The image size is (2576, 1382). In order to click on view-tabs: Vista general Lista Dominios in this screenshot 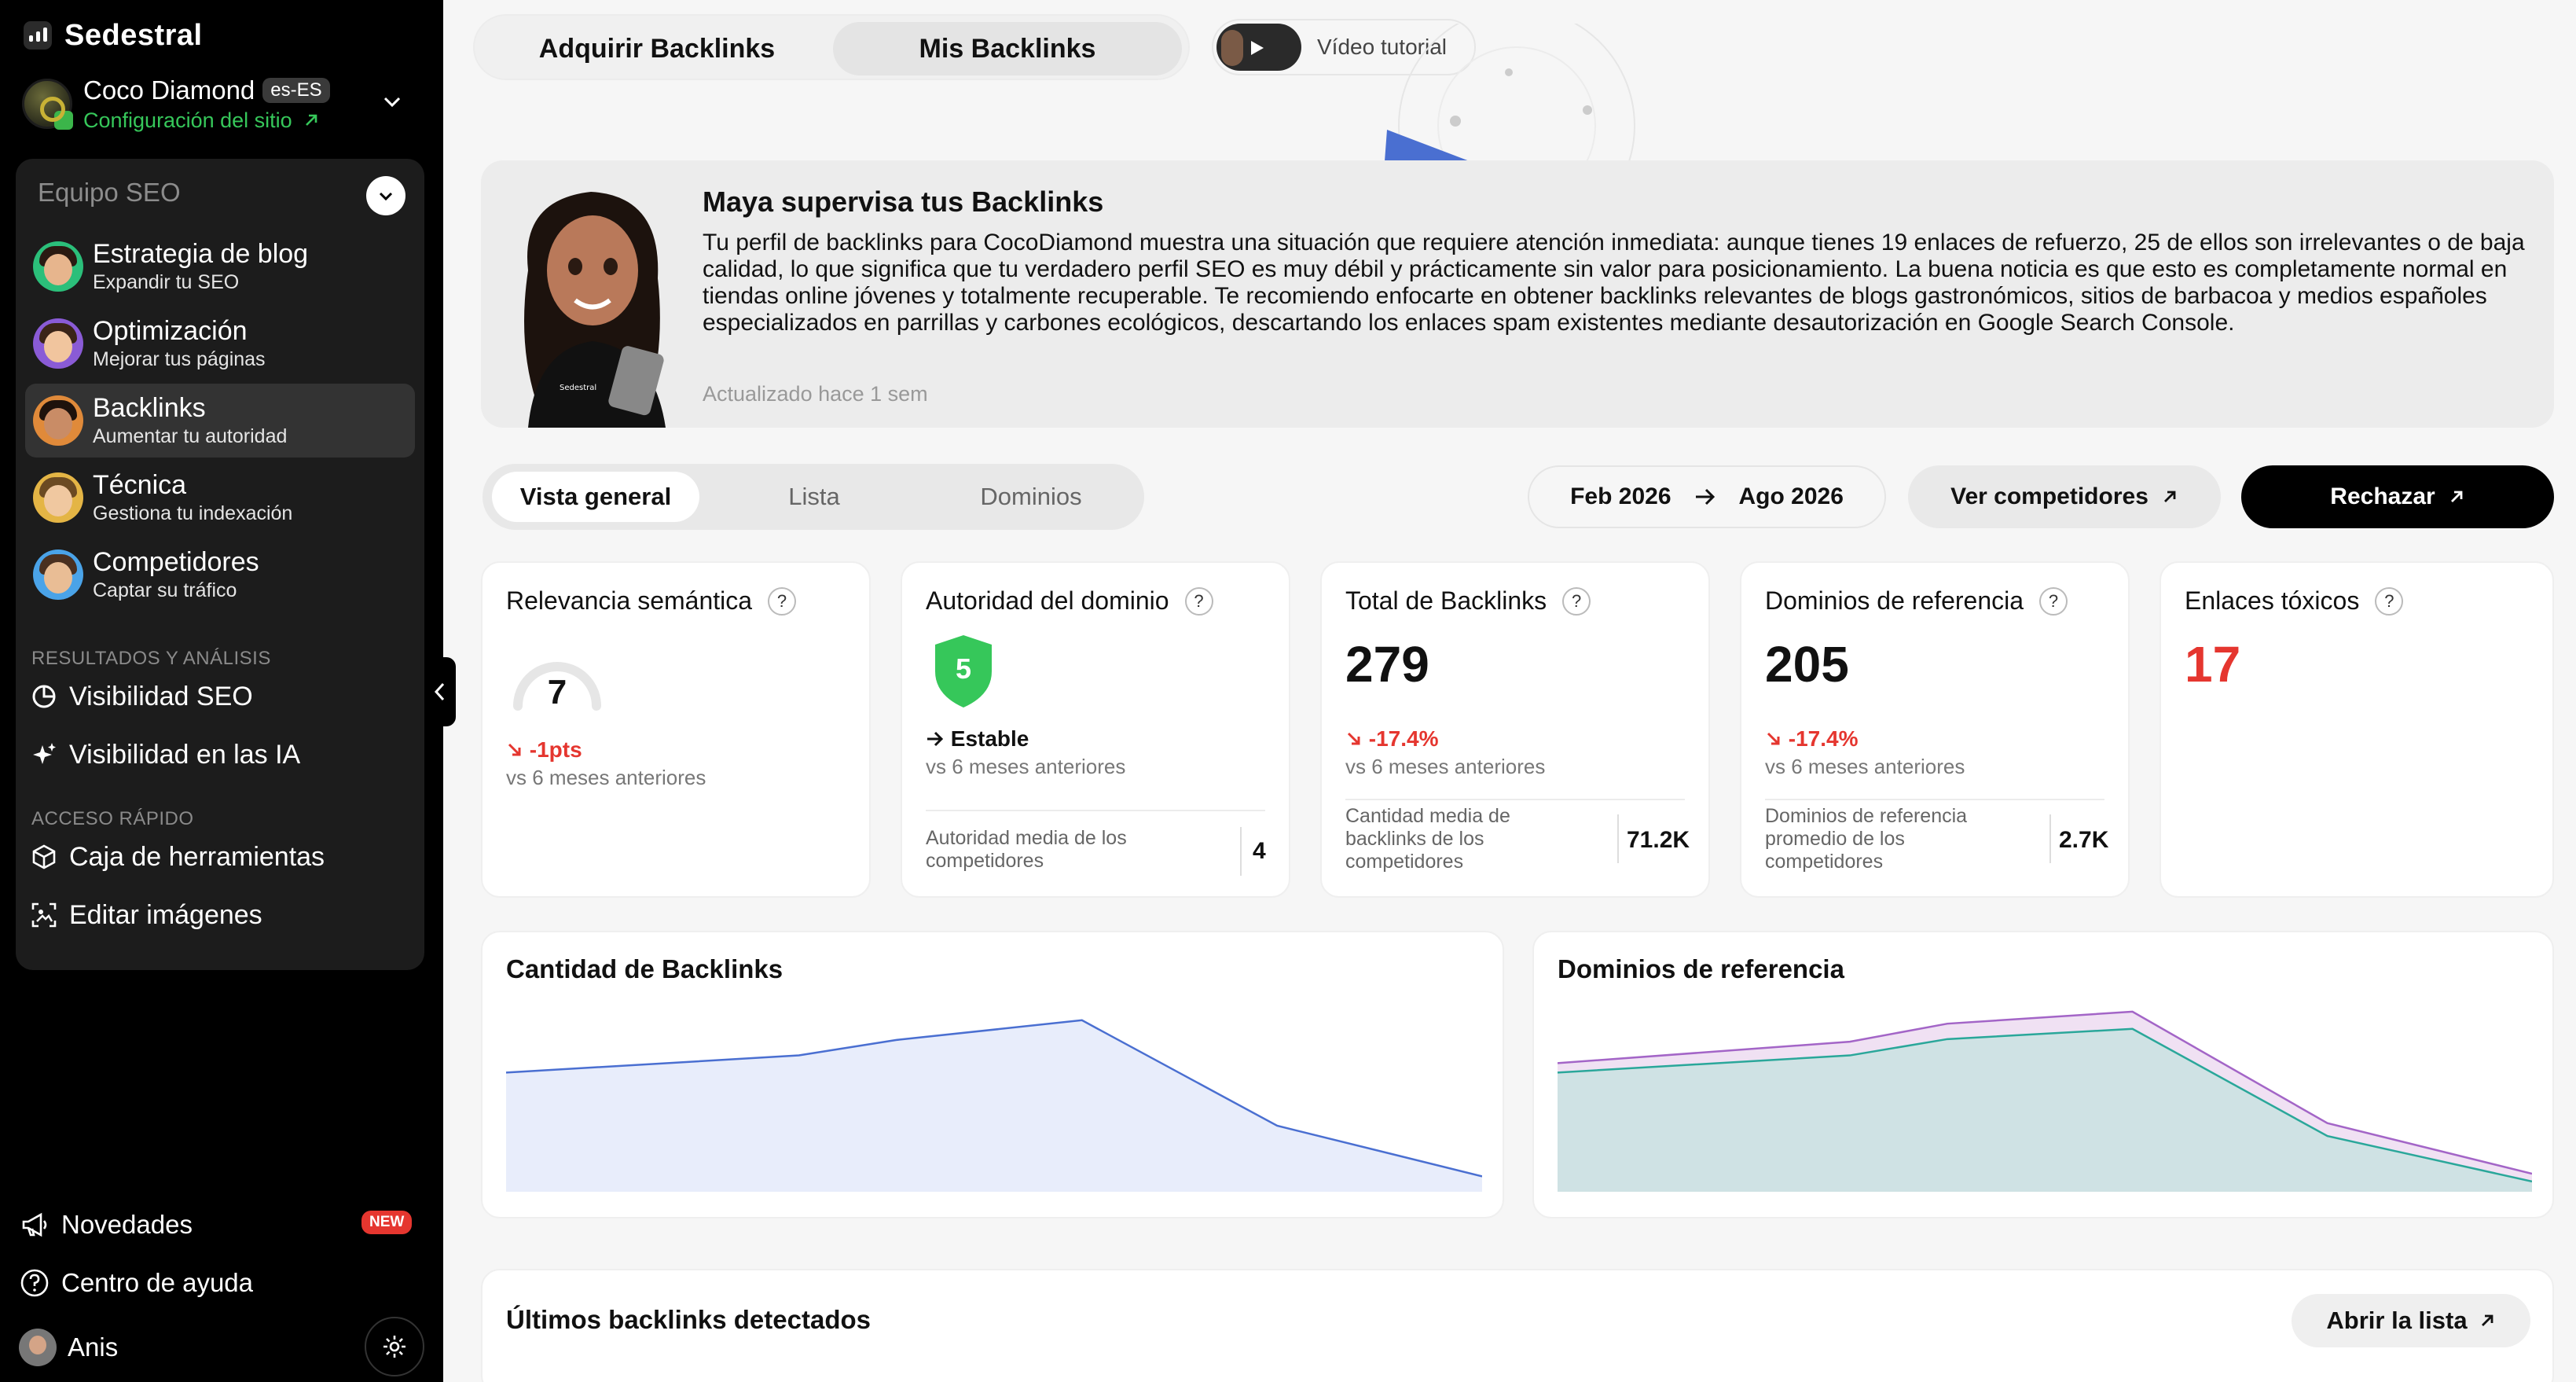, I will do `click(813, 497)`.